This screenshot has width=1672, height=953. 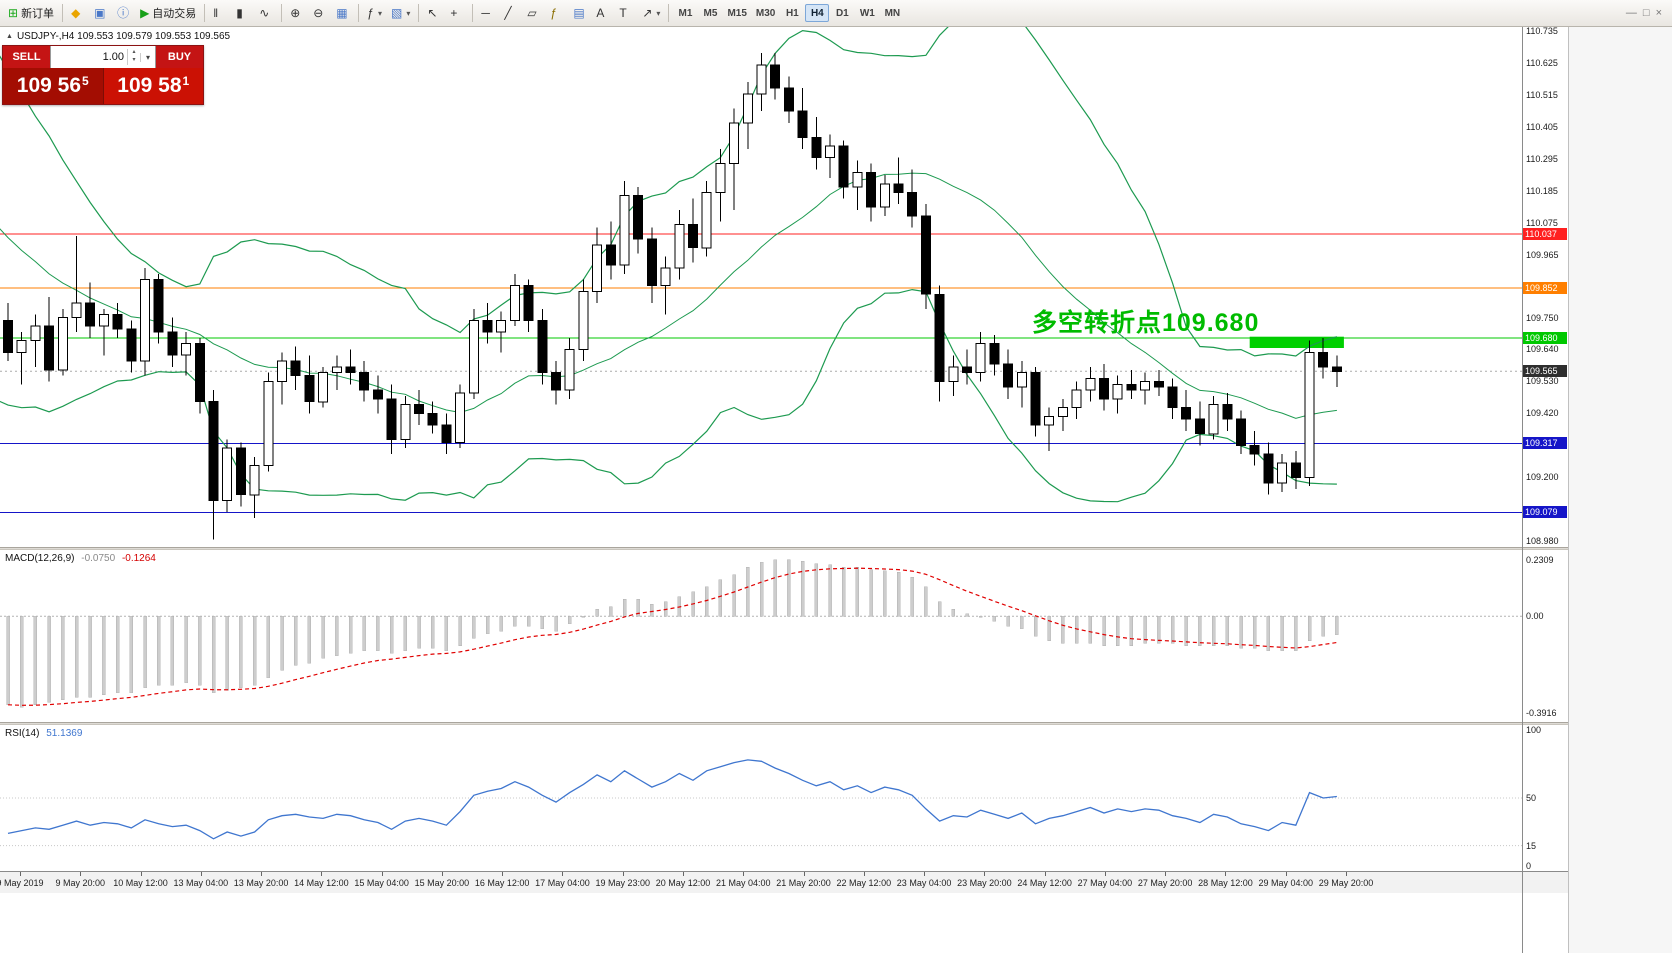 I want to click on sell-price-main: 109 56, so click(x=49, y=85).